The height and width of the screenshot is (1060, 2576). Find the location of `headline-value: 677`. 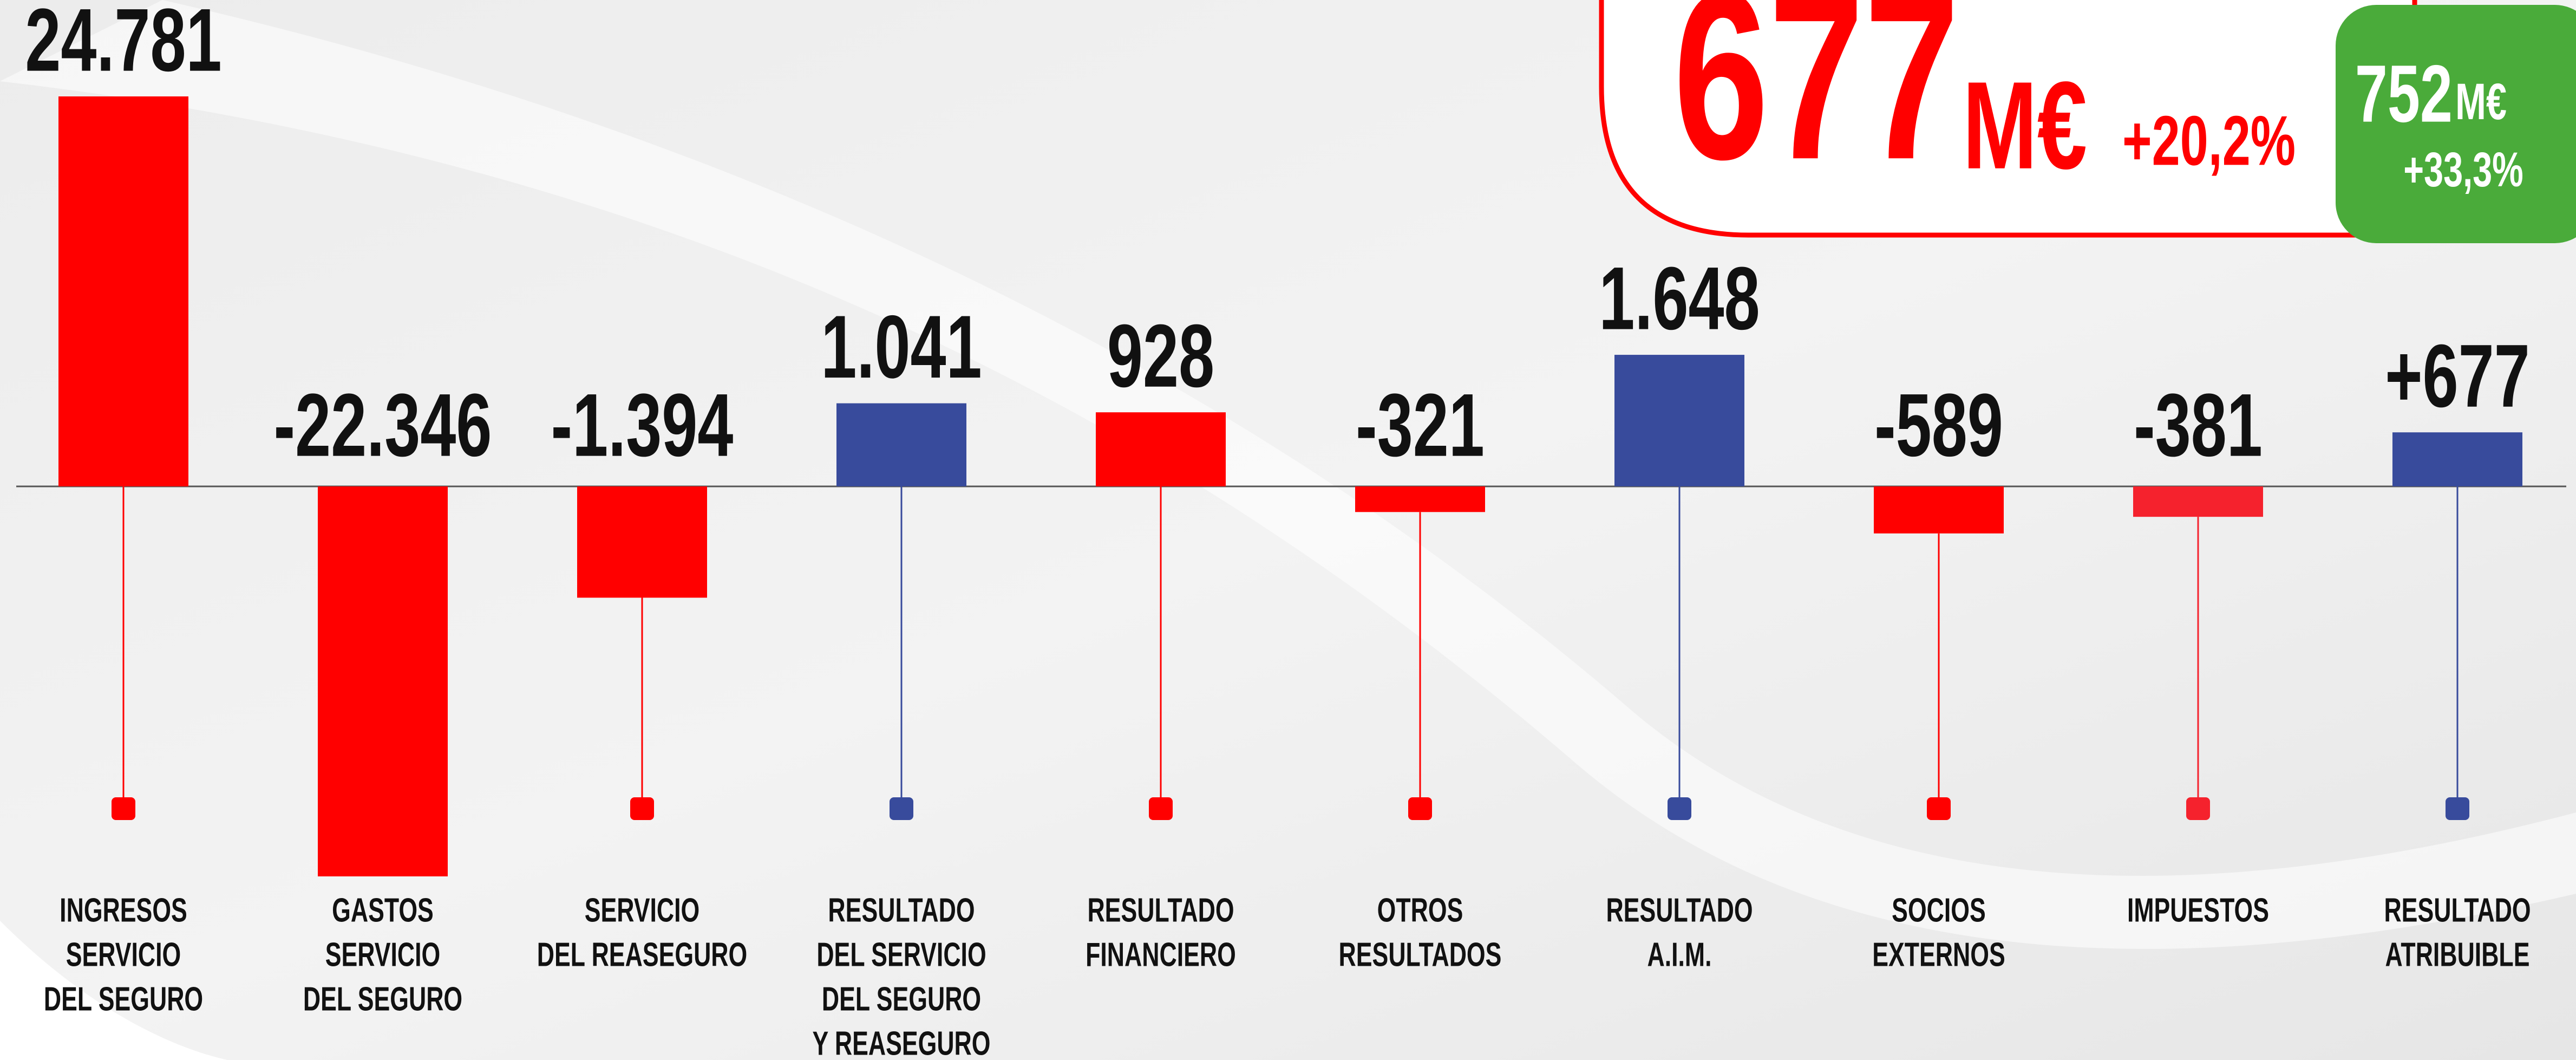

headline-value: 677 is located at coordinates (1816, 104).